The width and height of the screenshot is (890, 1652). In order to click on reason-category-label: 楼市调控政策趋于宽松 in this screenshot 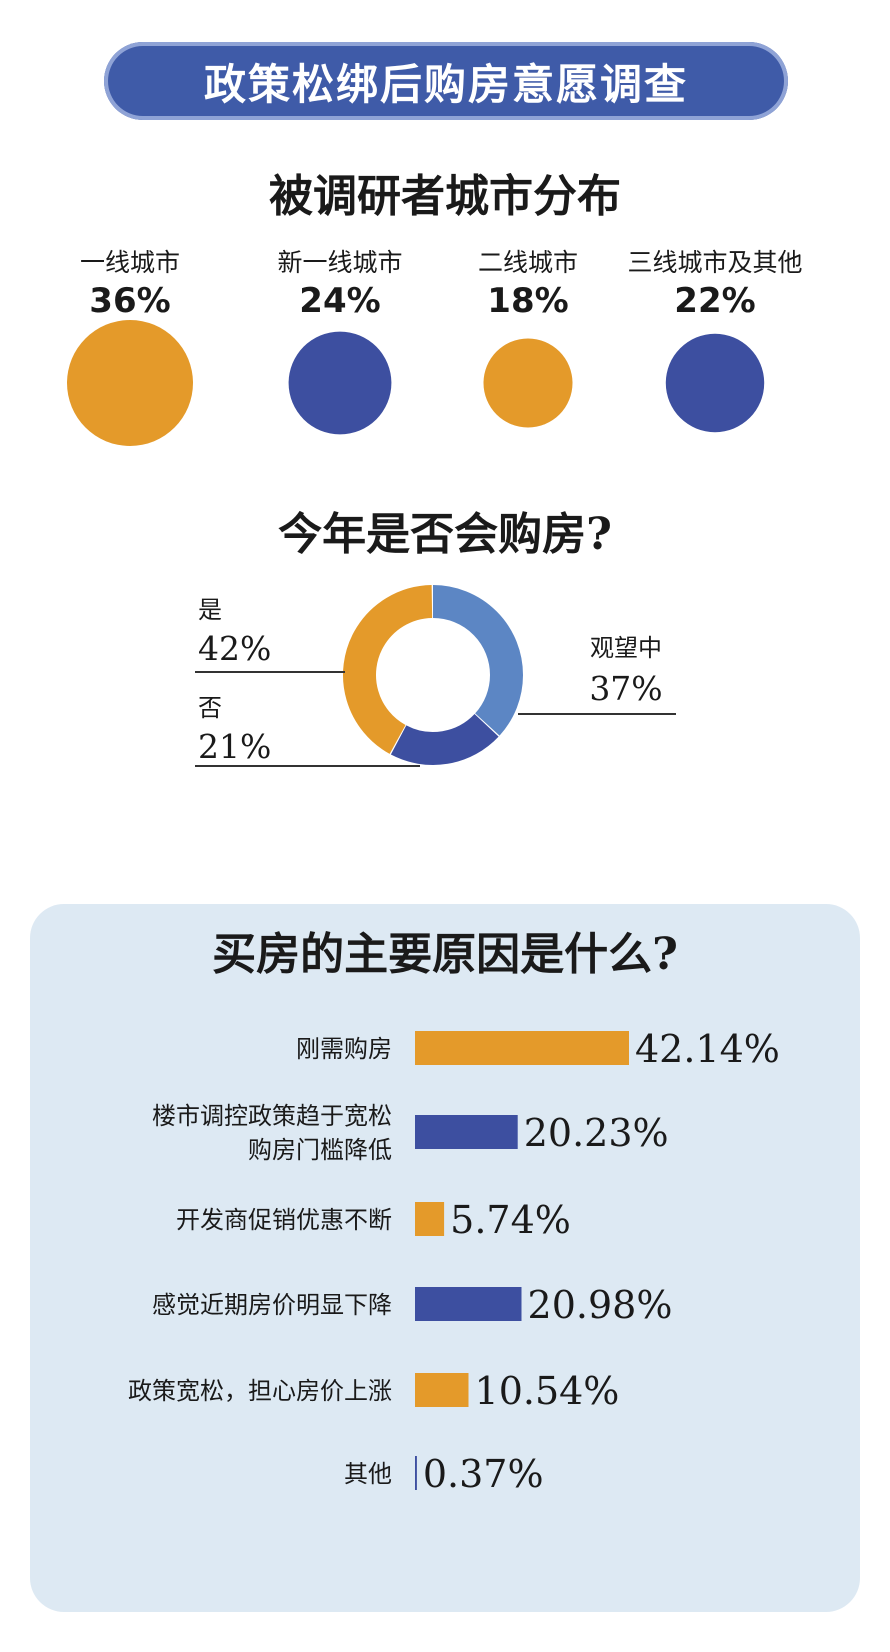, I will do `click(272, 1116)`.